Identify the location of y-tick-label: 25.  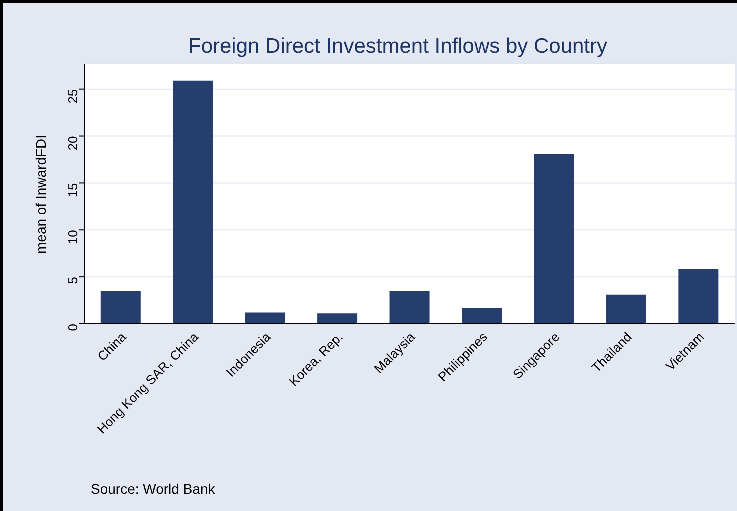
(73, 96).